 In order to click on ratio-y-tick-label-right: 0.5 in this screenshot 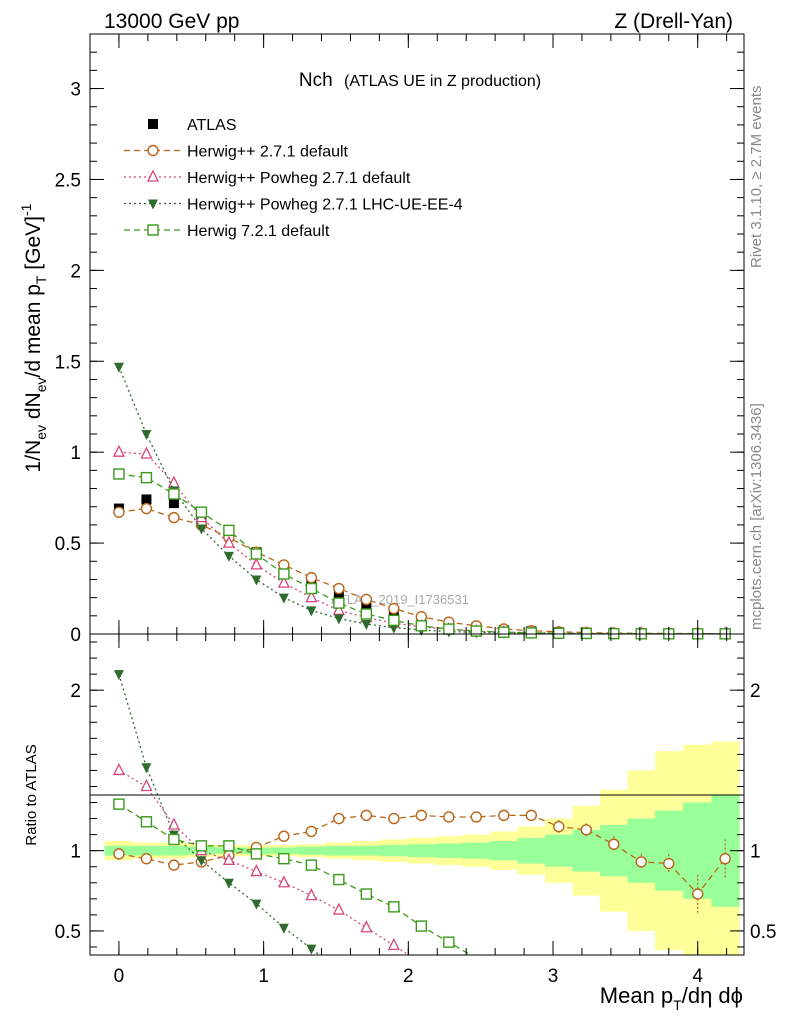, I will do `click(763, 932)`.